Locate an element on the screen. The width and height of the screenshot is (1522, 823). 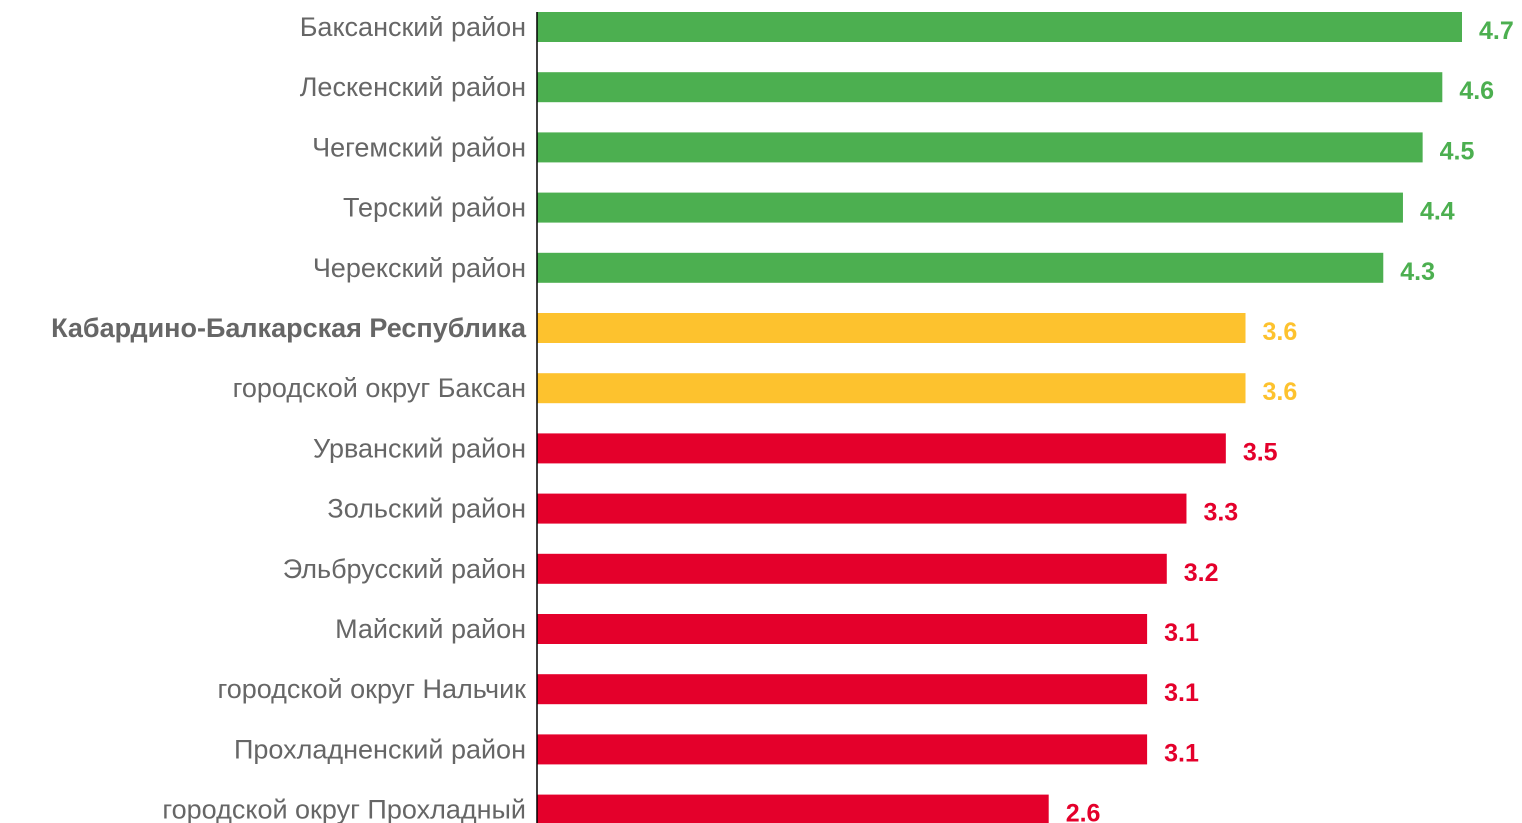
category-label-13: Прохладненский район is located at coordinates (380, 749).